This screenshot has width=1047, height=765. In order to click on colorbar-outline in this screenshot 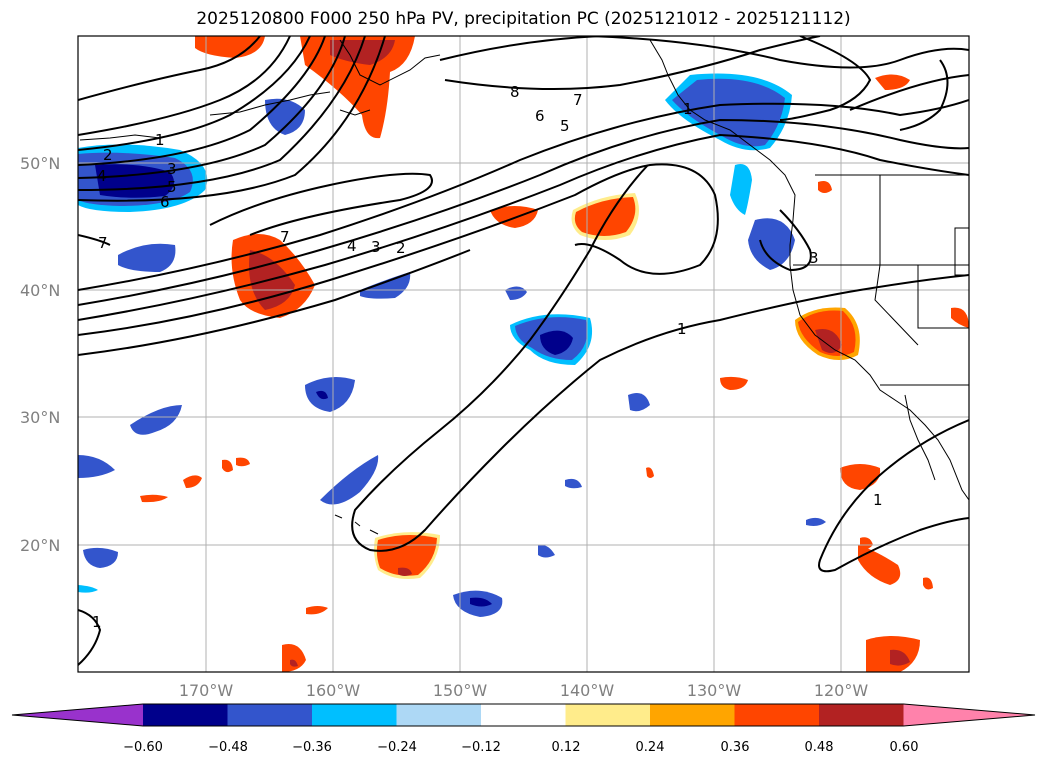, I will do `click(523, 715)`.